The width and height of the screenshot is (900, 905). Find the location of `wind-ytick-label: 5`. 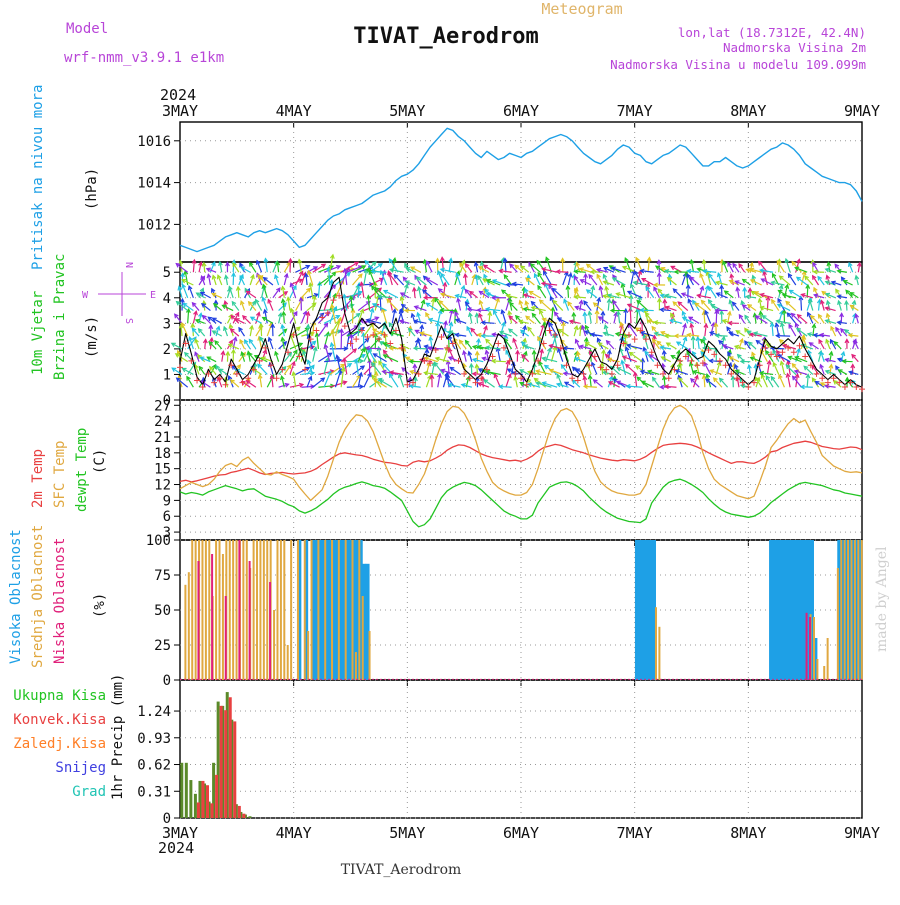

wind-ytick-label: 5 is located at coordinates (167, 273).